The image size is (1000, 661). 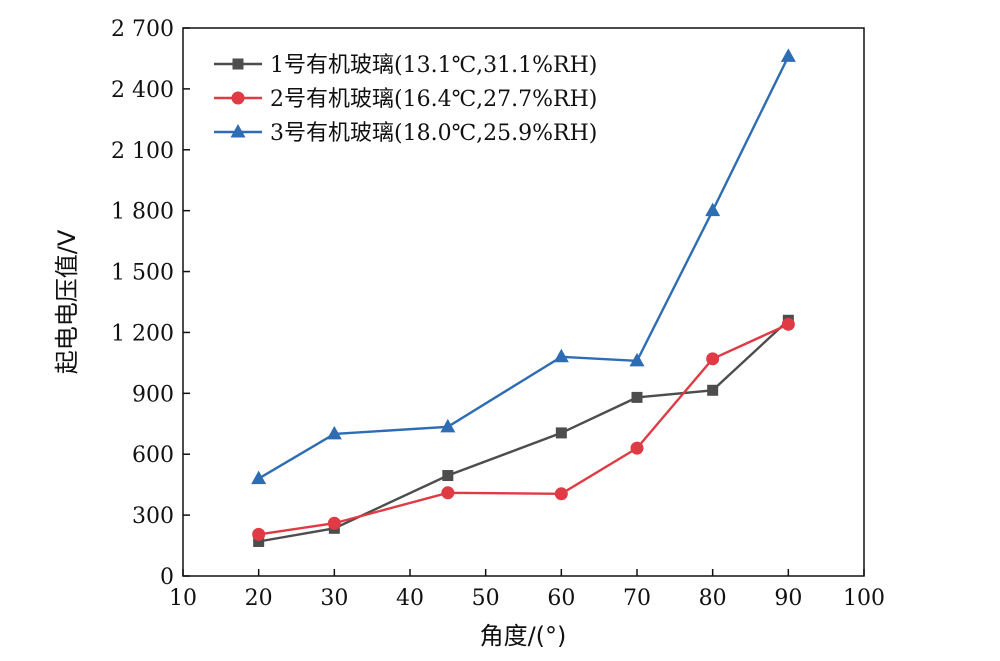 I want to click on y-tick-label: 2 700, so click(x=142, y=29).